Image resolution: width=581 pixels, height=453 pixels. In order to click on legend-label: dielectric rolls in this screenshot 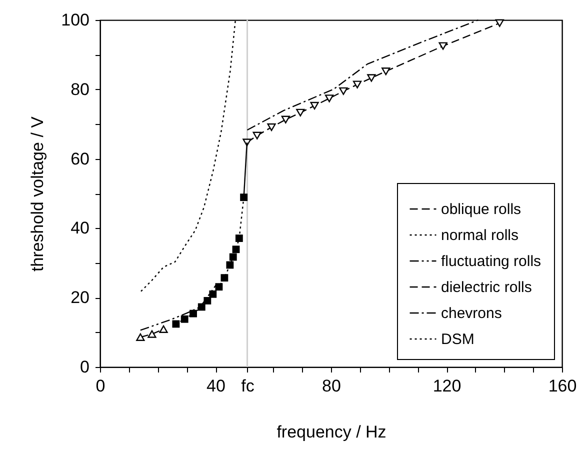, I will do `click(486, 287)`.